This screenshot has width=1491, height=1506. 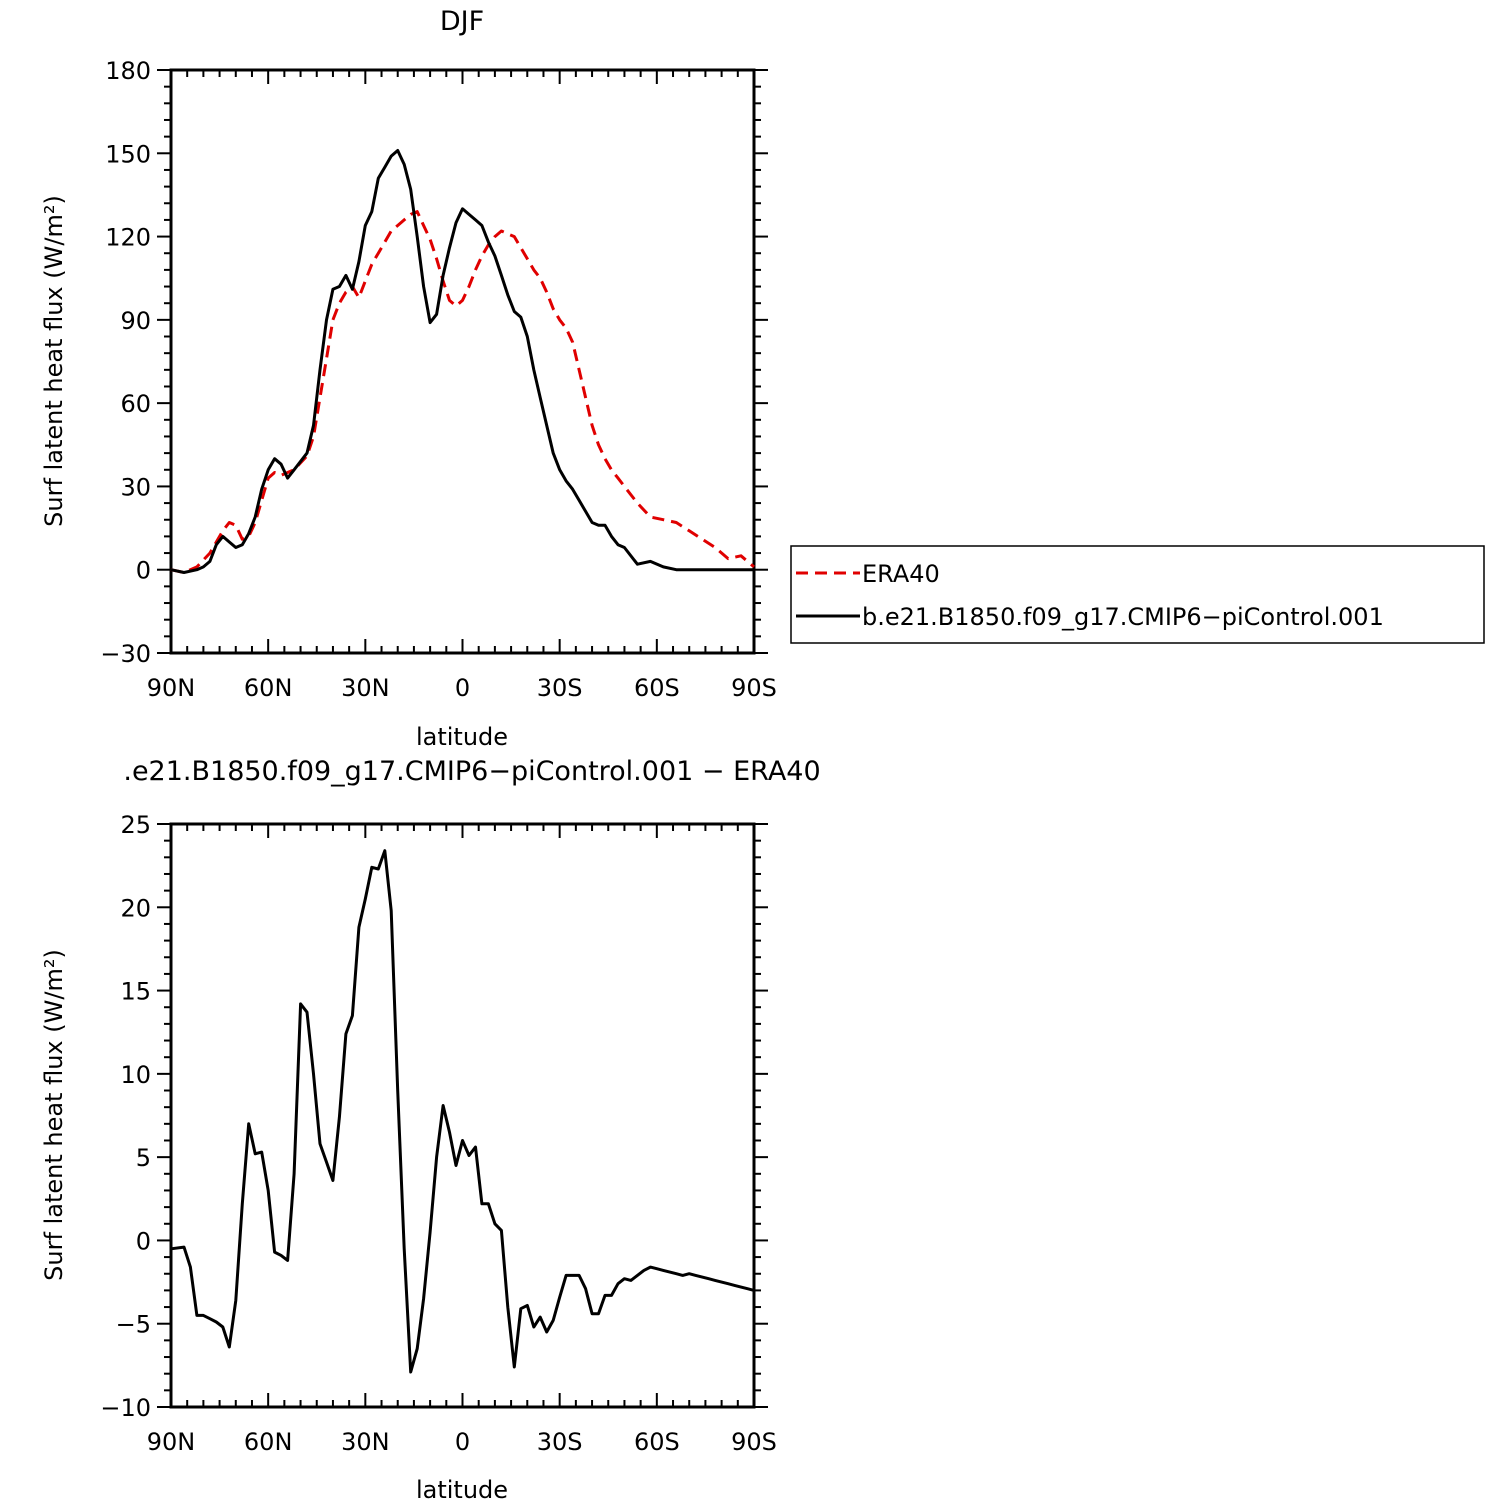 What do you see at coordinates (462, 21) in the screenshot?
I see `chart-title-top: DJF` at bounding box center [462, 21].